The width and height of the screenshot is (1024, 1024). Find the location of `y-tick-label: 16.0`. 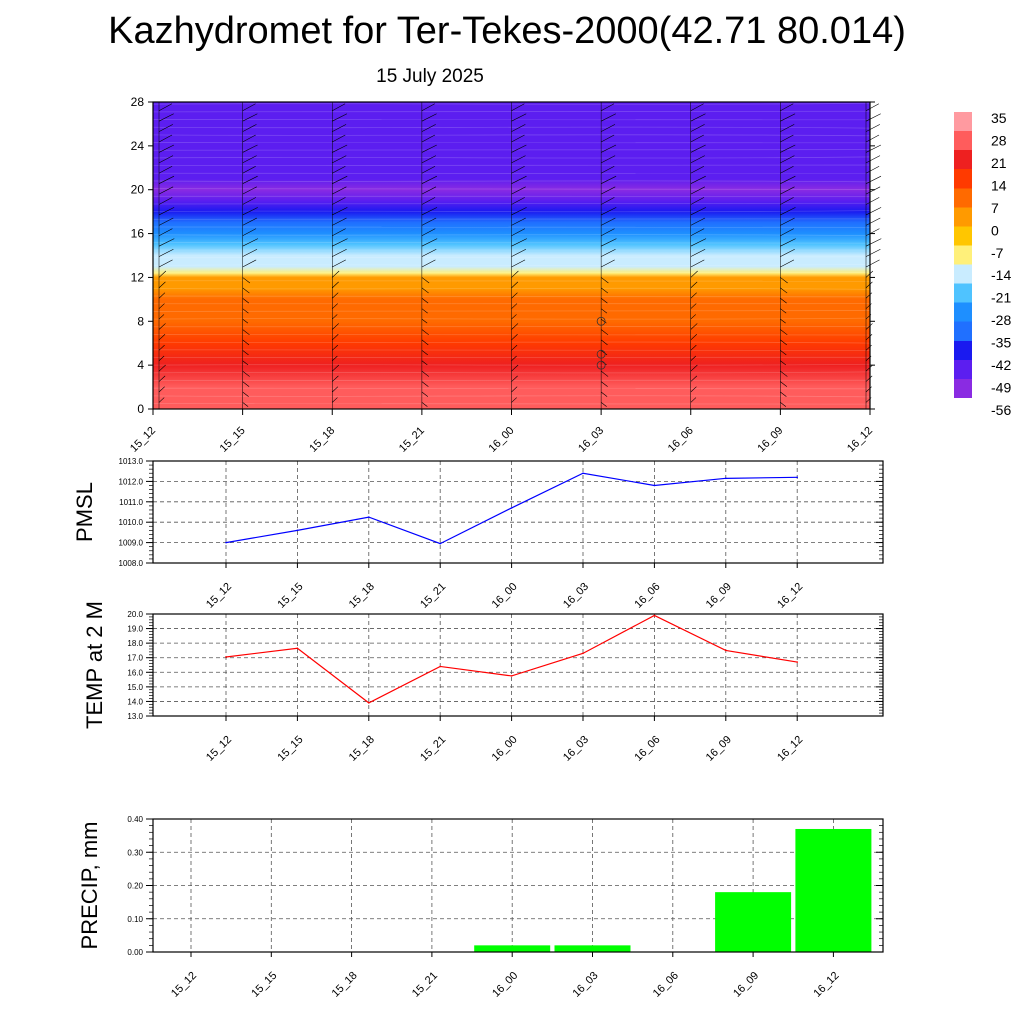

y-tick-label: 16.0 is located at coordinates (135, 672).